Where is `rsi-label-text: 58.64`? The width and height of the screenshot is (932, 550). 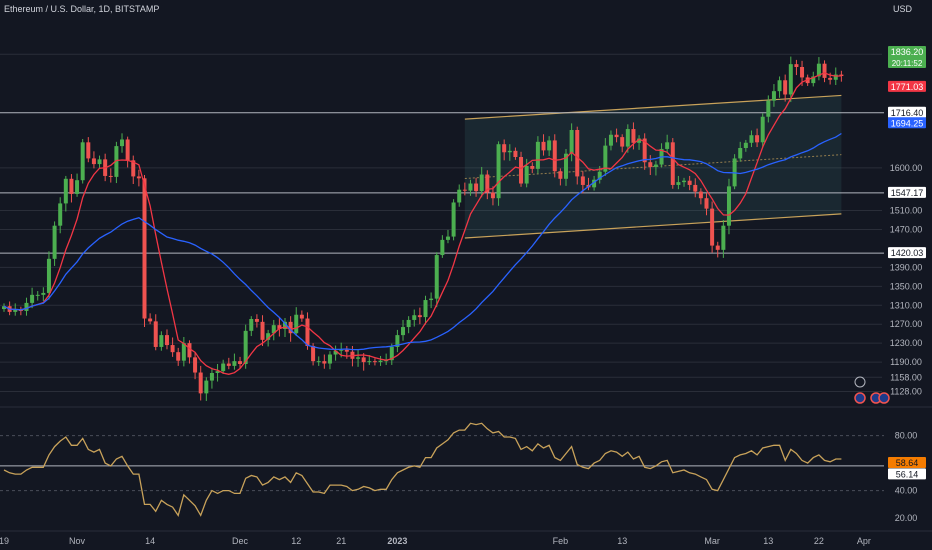
rsi-label-text: 58.64 is located at coordinates (907, 463).